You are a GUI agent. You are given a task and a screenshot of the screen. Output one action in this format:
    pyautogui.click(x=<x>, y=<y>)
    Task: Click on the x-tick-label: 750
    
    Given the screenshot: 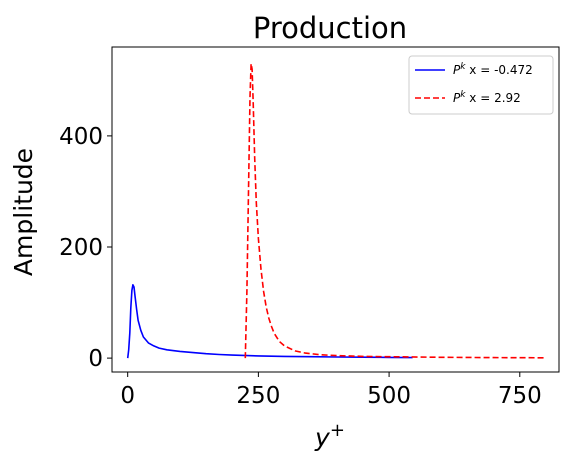 What is the action you would take?
    pyautogui.click(x=520, y=396)
    